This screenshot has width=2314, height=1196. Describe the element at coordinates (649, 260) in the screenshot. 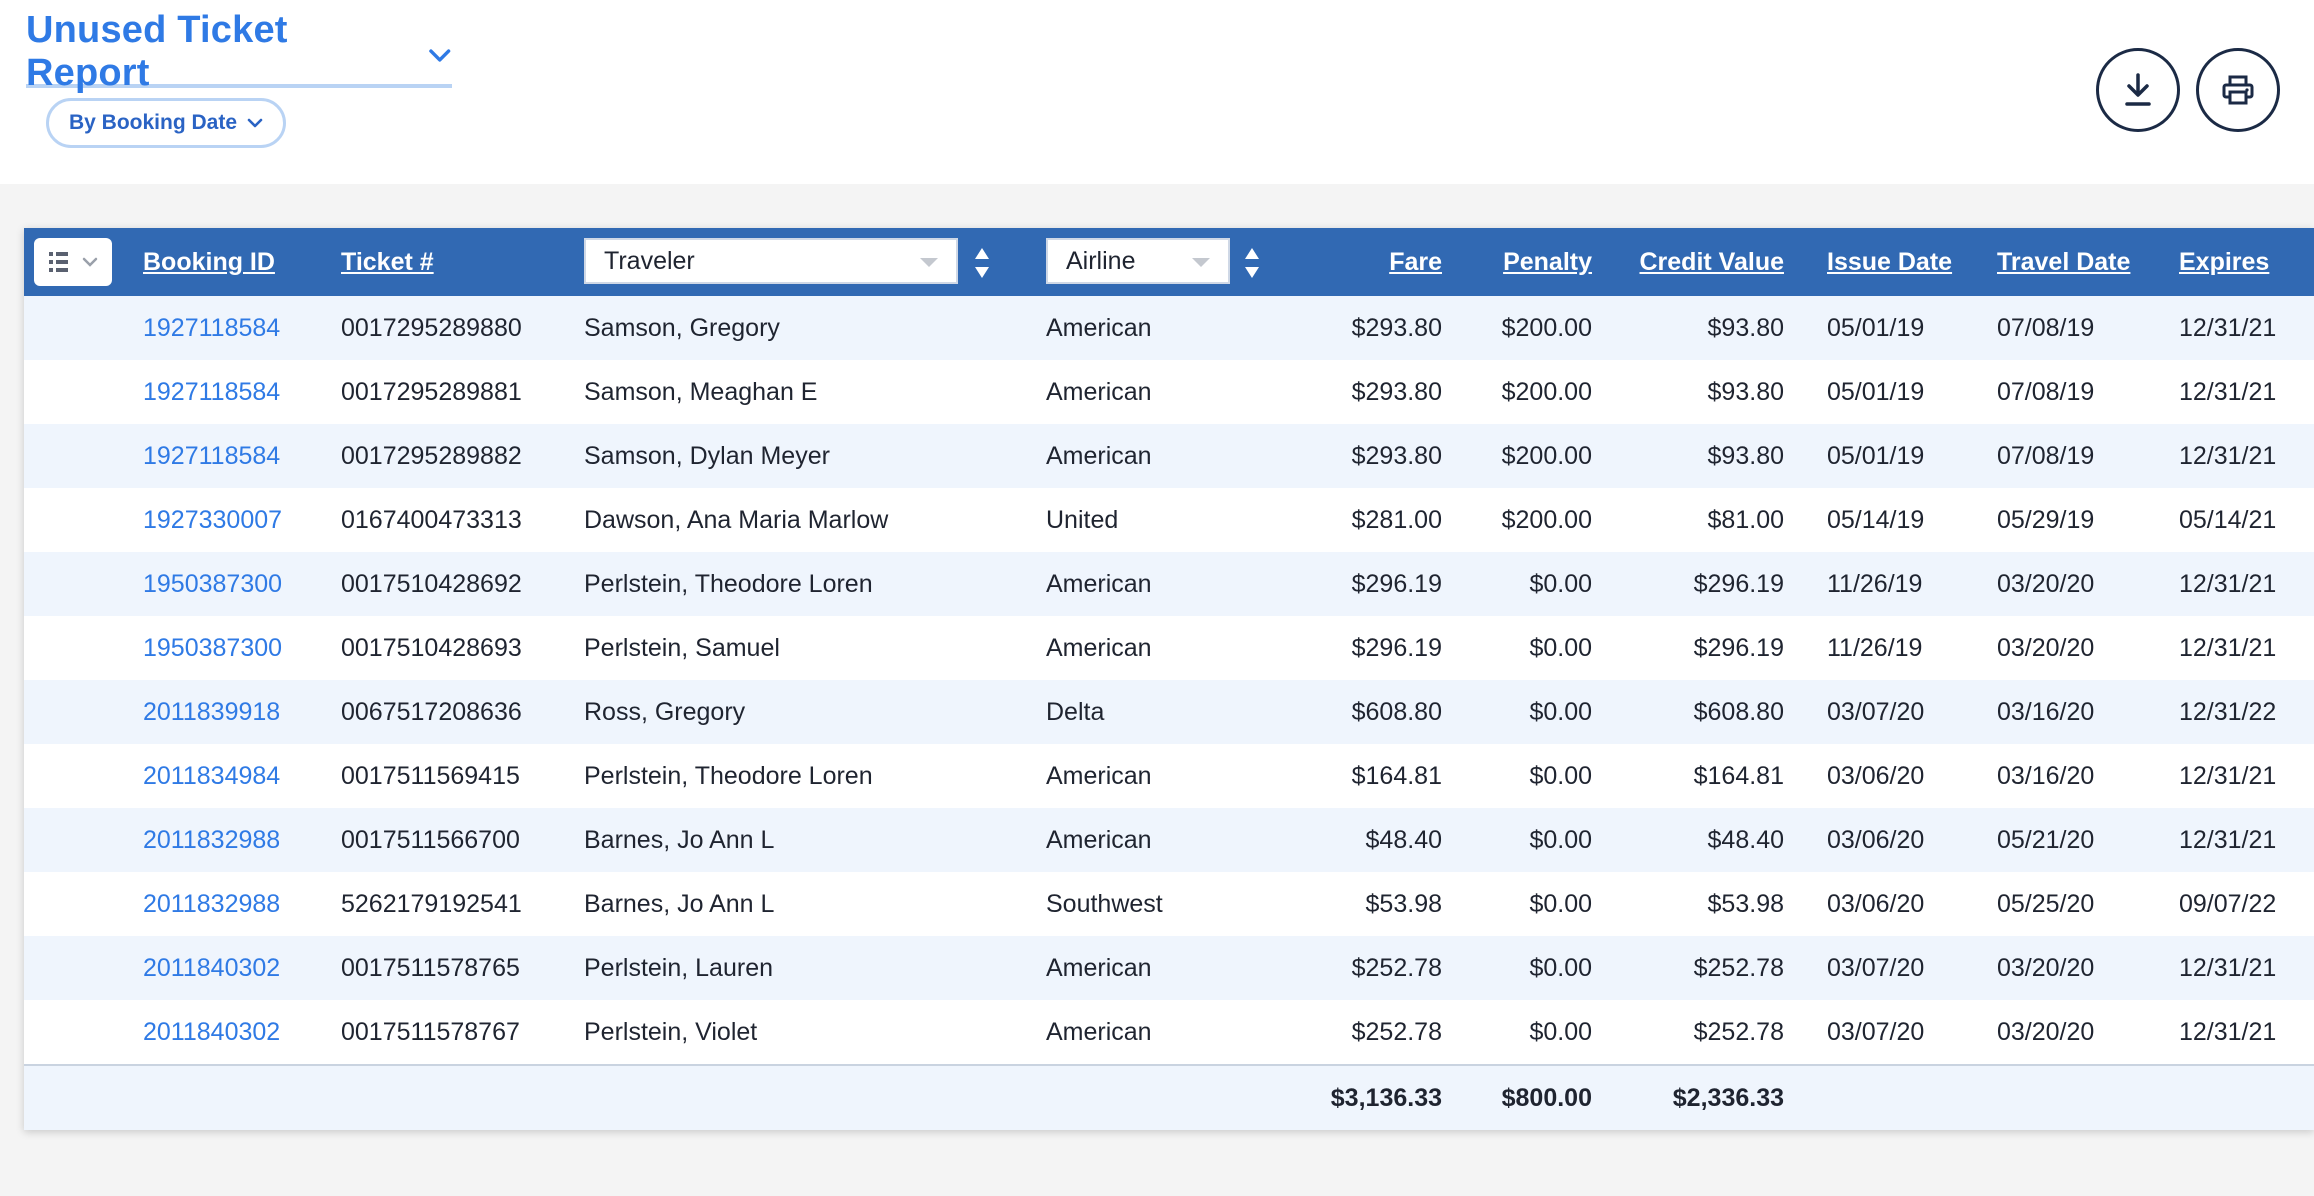

I see `traveler-filter-label: Traveler` at that location.